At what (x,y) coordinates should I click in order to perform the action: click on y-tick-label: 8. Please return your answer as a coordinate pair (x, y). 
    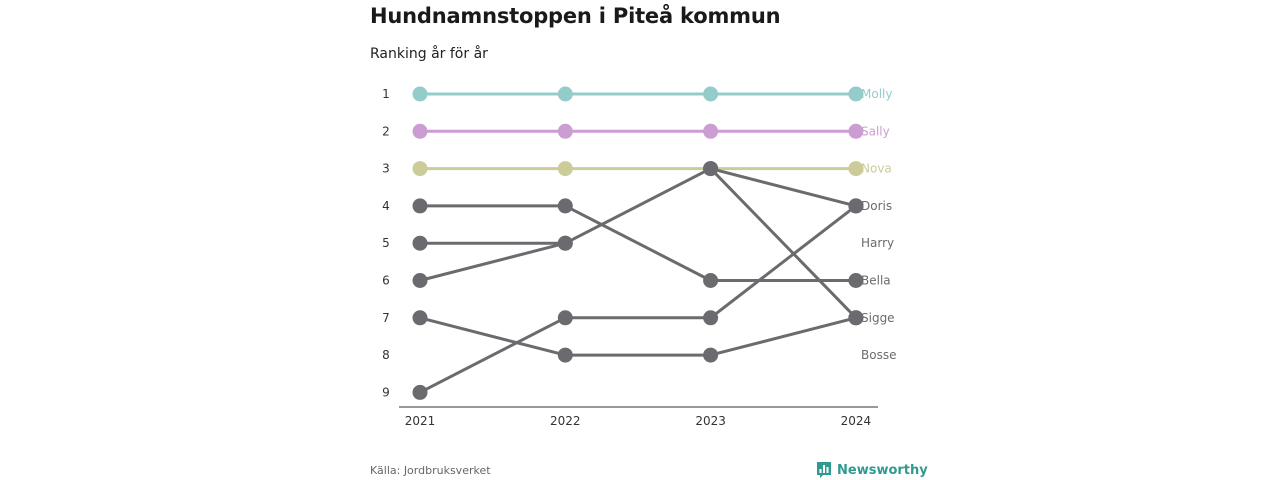
    Looking at the image, I should click on (386, 355).